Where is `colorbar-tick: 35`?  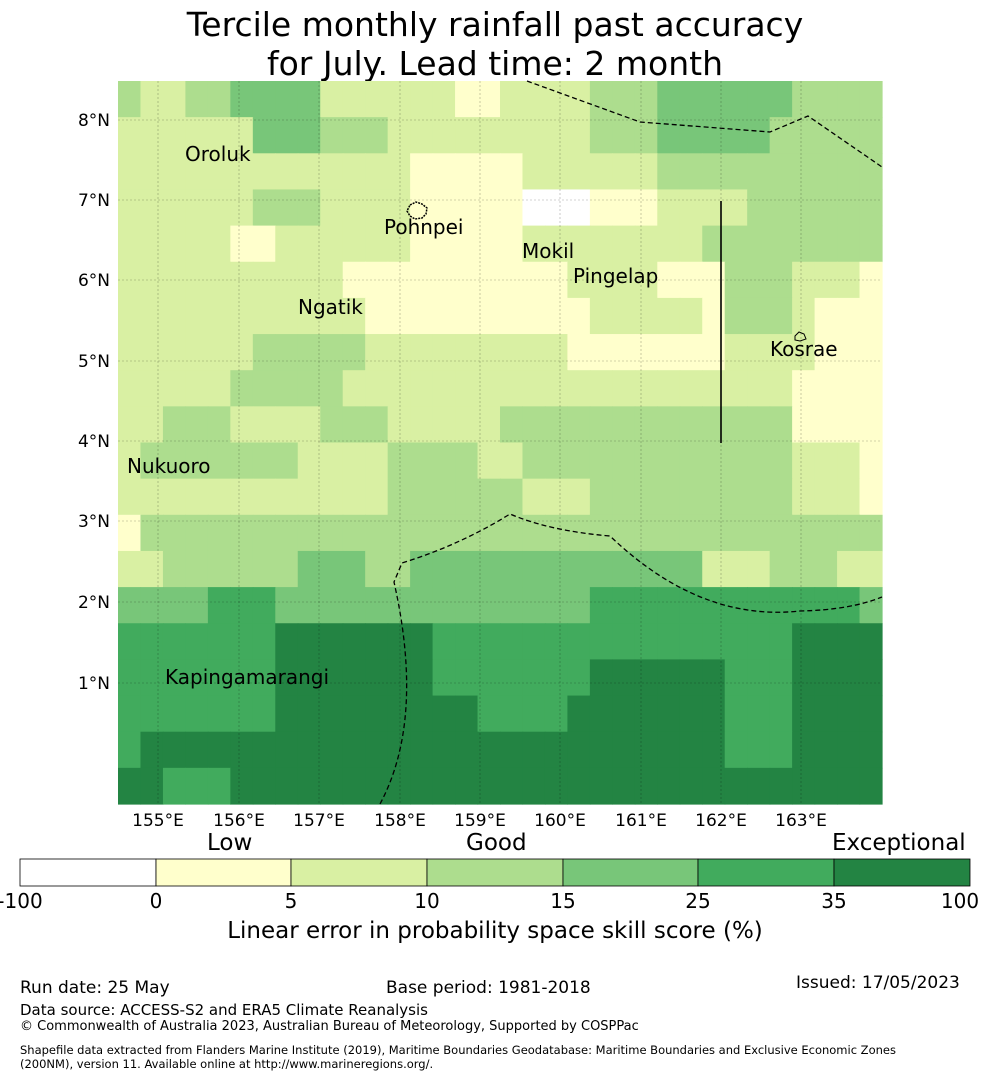 colorbar-tick: 35 is located at coordinates (834, 901).